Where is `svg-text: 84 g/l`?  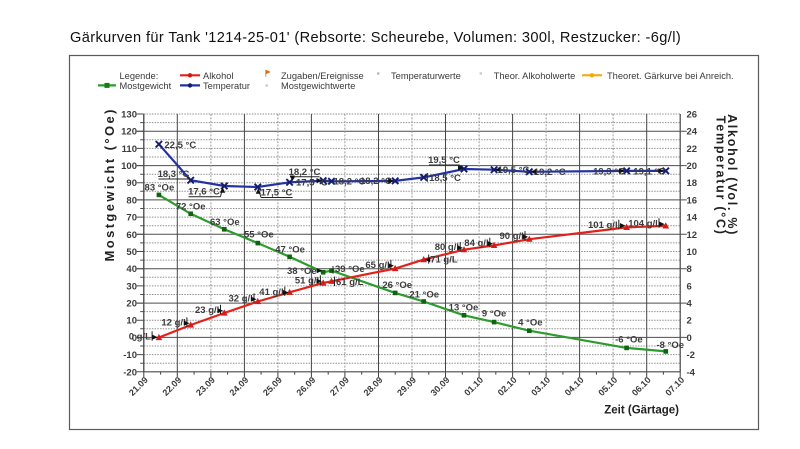 svg-text: 84 g/l is located at coordinates (476, 243).